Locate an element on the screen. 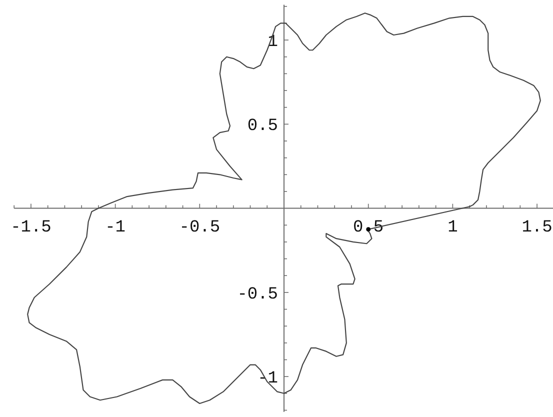 Image resolution: width=553 pixels, height=417 pixels. x-tick-label: 1 is located at coordinates (453, 228).